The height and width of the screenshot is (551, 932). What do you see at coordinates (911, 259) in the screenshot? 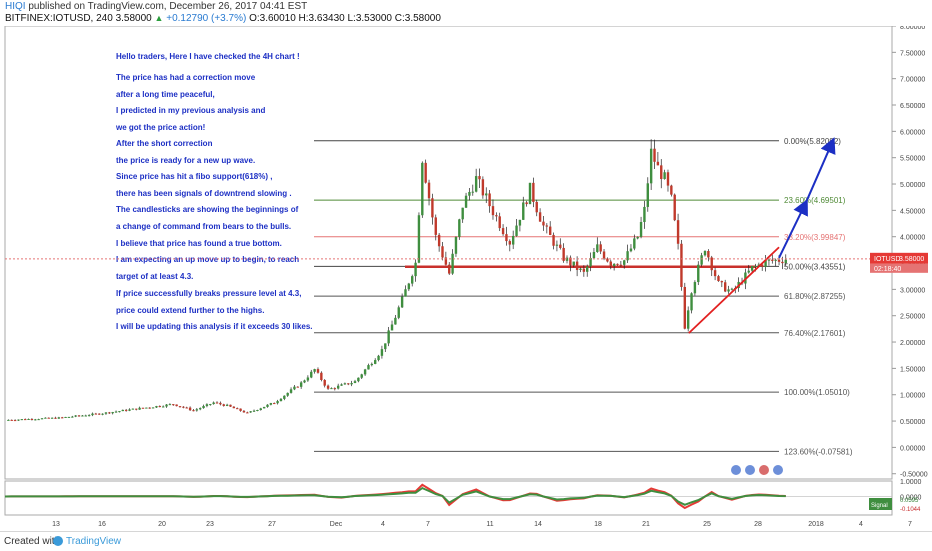
I see `price-value-label: 3.58000` at bounding box center [911, 259].